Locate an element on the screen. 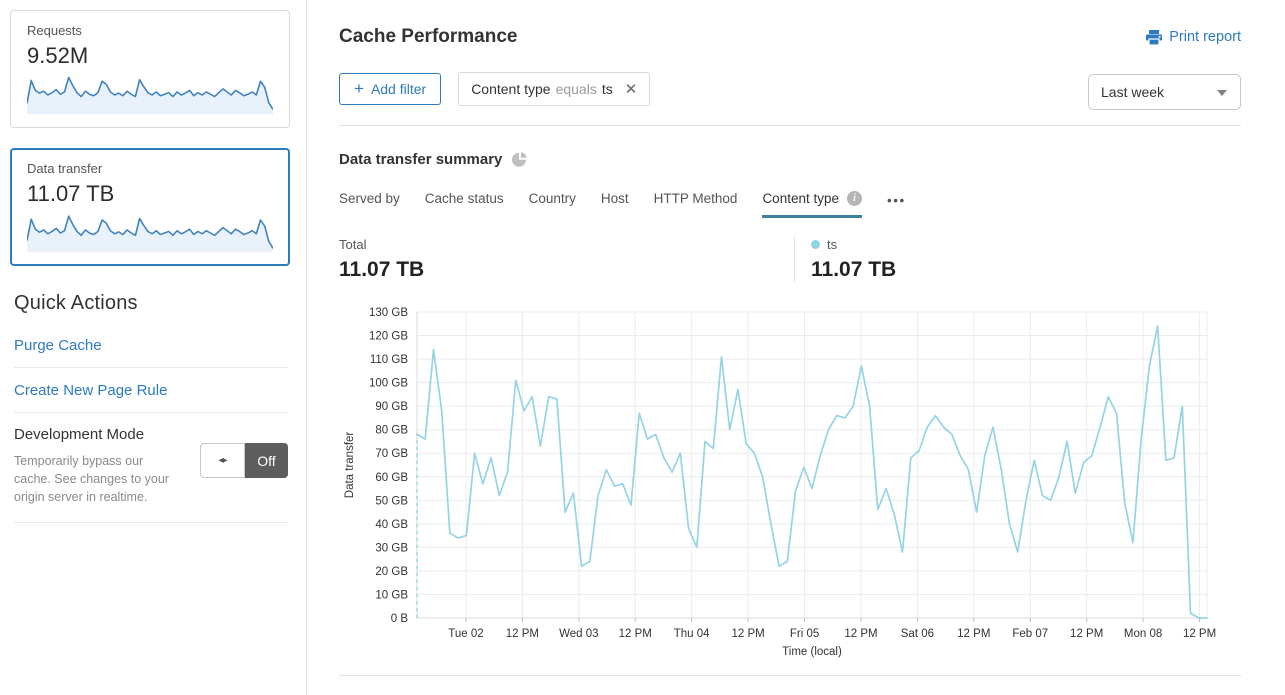  tab-country: Country is located at coordinates (552, 198).